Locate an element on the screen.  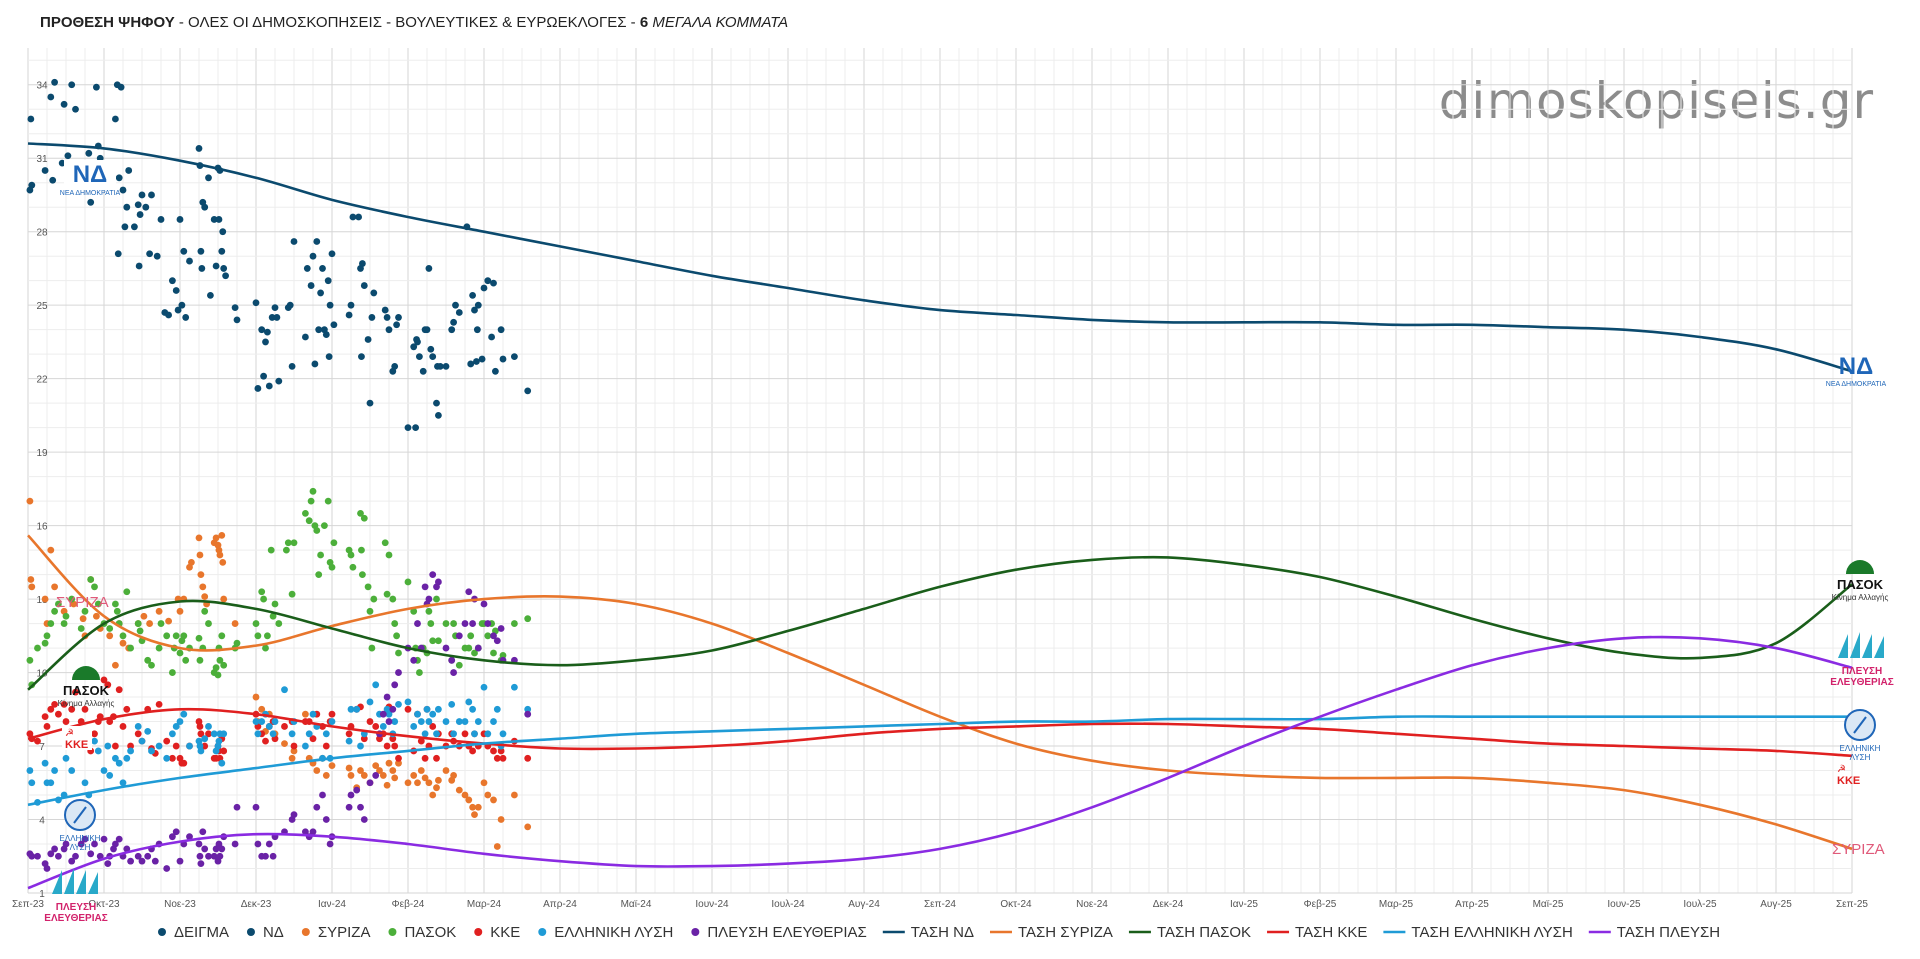
x-tick-label: Μαρ-24 is located at coordinates (484, 904).